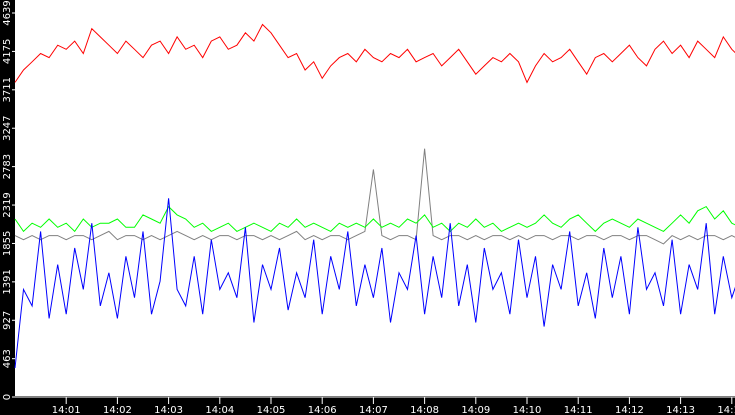 The image size is (735, 415). What do you see at coordinates (373, 410) in the screenshot?
I see `x-tick-label: 14:07` at bounding box center [373, 410].